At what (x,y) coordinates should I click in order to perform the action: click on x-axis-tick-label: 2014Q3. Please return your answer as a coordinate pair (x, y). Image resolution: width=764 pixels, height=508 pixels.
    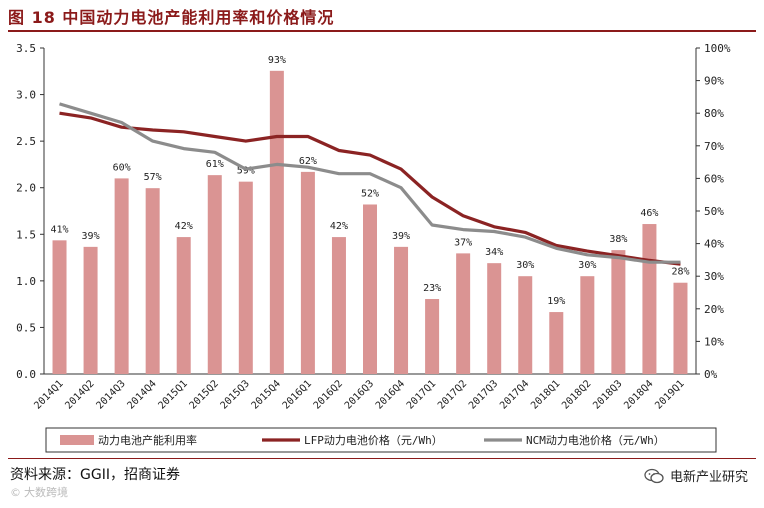
    Looking at the image, I should click on (110, 394).